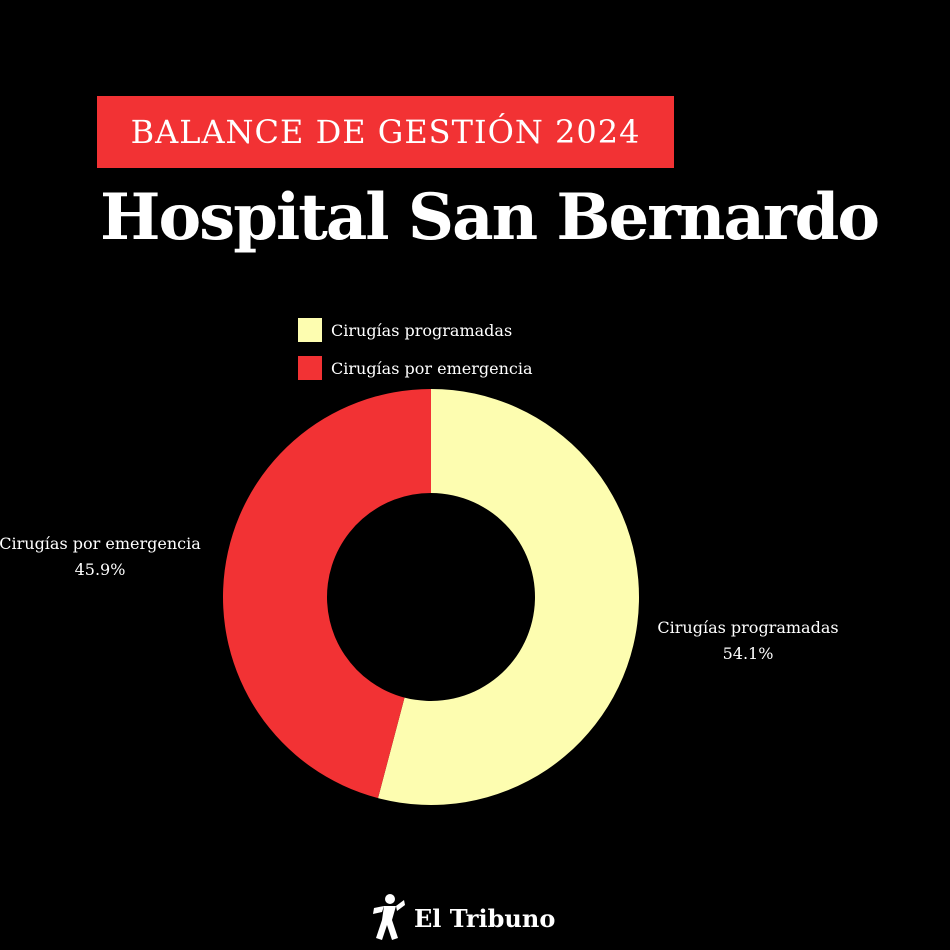  I want to click on legend-swatch-emergencia, so click(310, 368).